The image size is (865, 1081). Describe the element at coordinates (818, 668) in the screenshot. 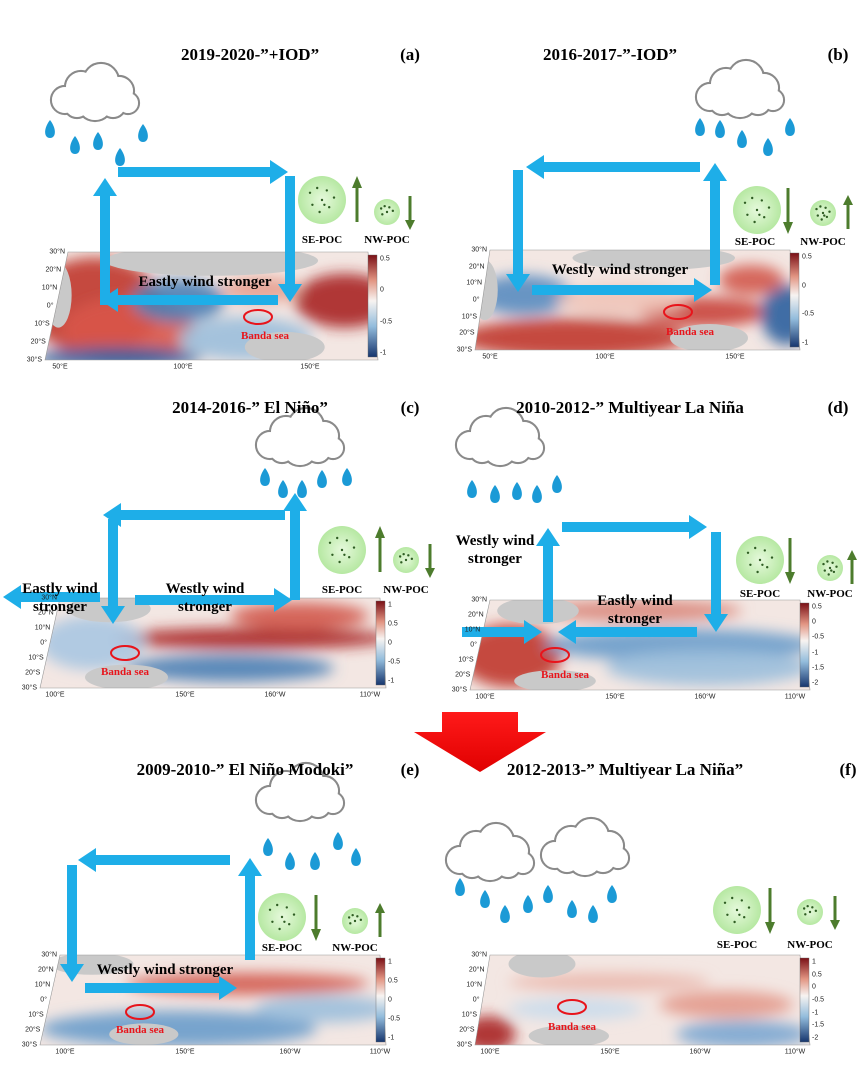

I see `colorbar-tick-label: -1.5` at that location.